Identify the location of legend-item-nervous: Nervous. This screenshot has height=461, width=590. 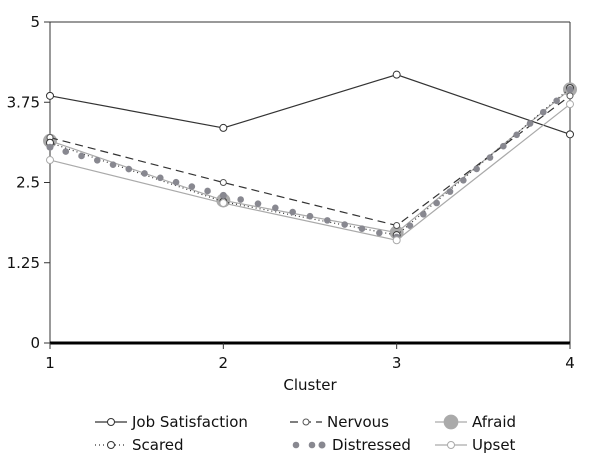
(339, 422).